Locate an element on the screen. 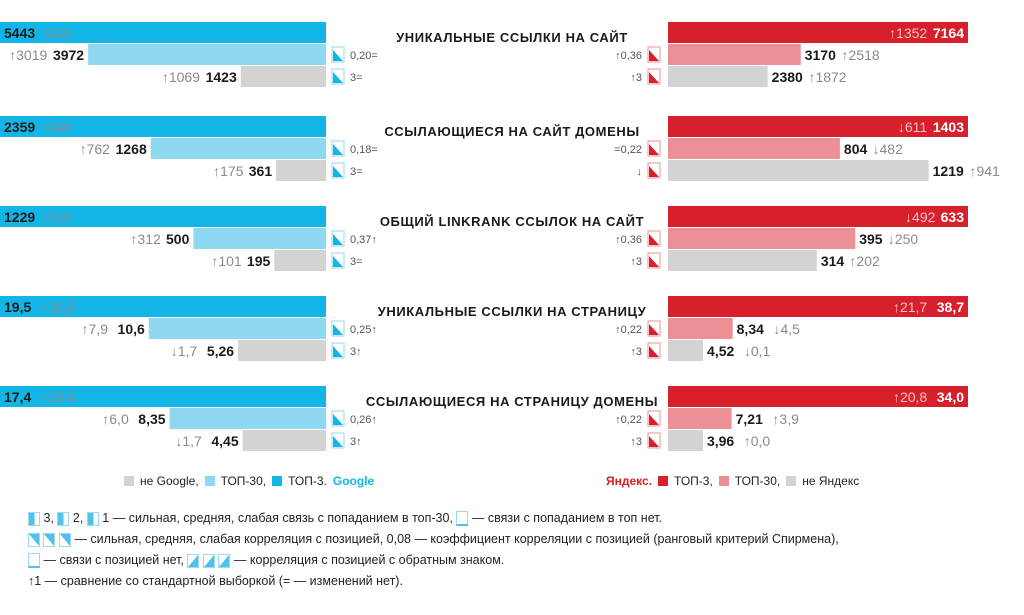 This screenshot has width=1024, height=615. google-corr-0-2: 3= is located at coordinates (356, 78).